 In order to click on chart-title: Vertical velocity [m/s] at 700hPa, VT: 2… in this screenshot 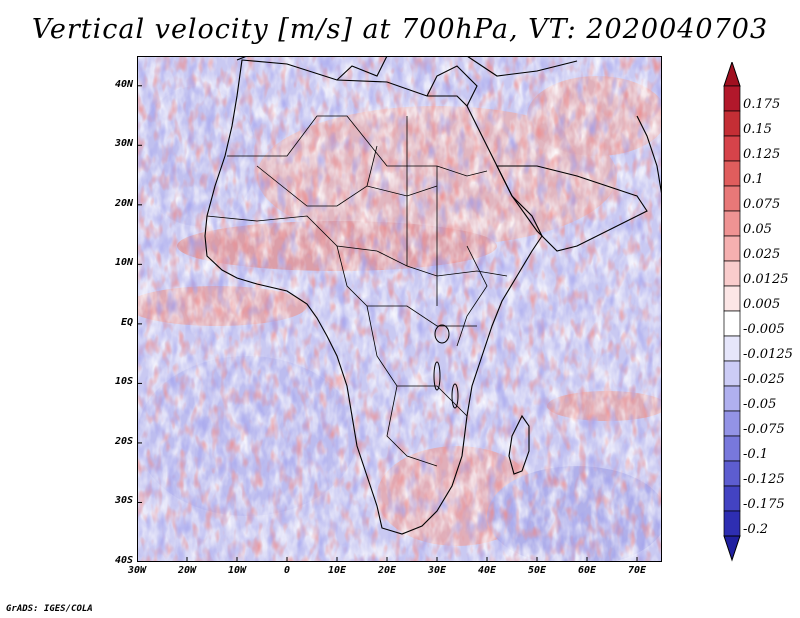, I will do `click(400, 29)`.